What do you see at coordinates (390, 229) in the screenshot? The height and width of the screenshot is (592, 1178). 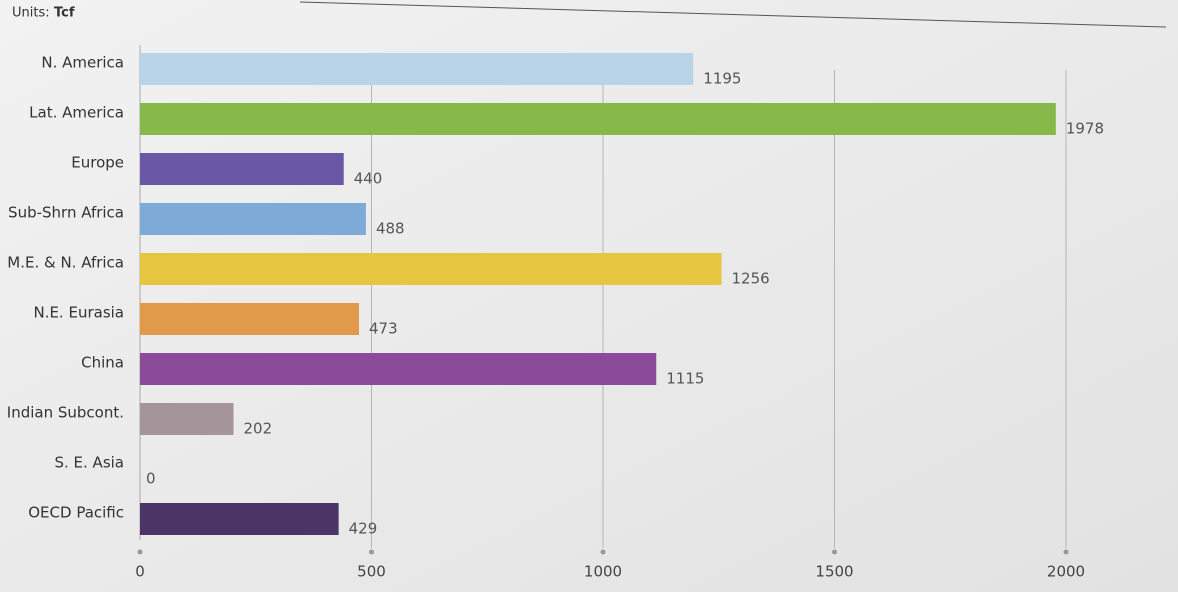 I see `value-label: 488` at bounding box center [390, 229].